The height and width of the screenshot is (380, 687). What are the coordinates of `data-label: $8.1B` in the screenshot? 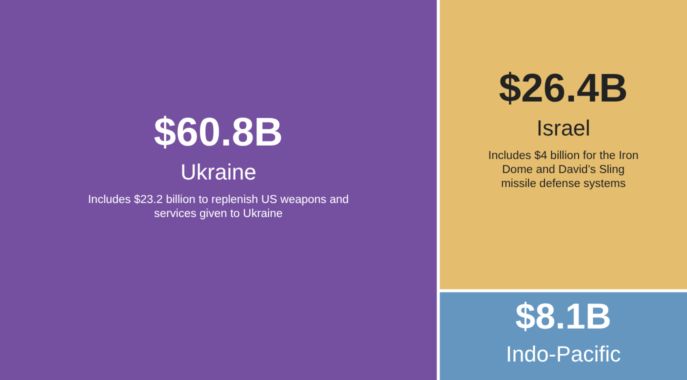 It's located at (563, 315).